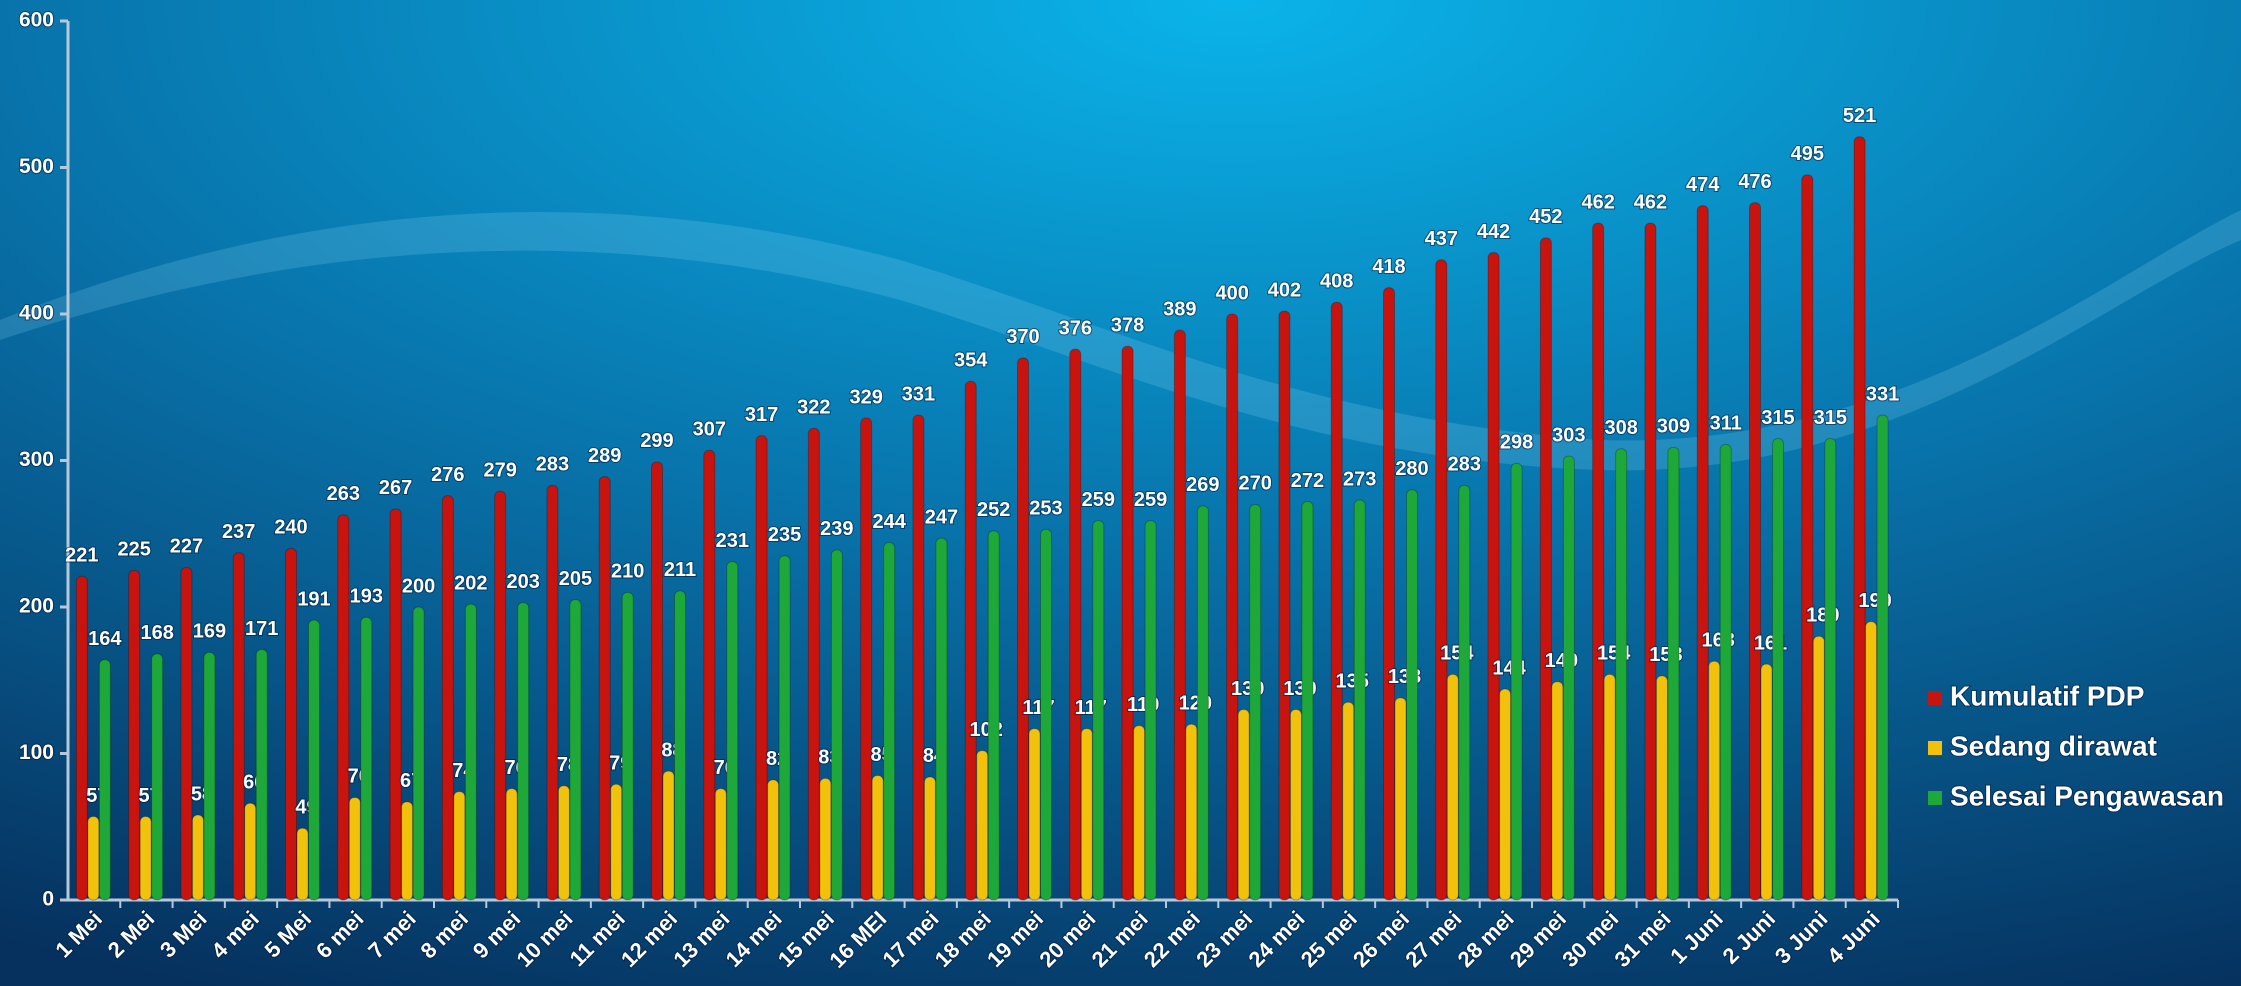 This screenshot has height=986, width=2241. What do you see at coordinates (366, 597) in the screenshot?
I see `data-label: 193` at bounding box center [366, 597].